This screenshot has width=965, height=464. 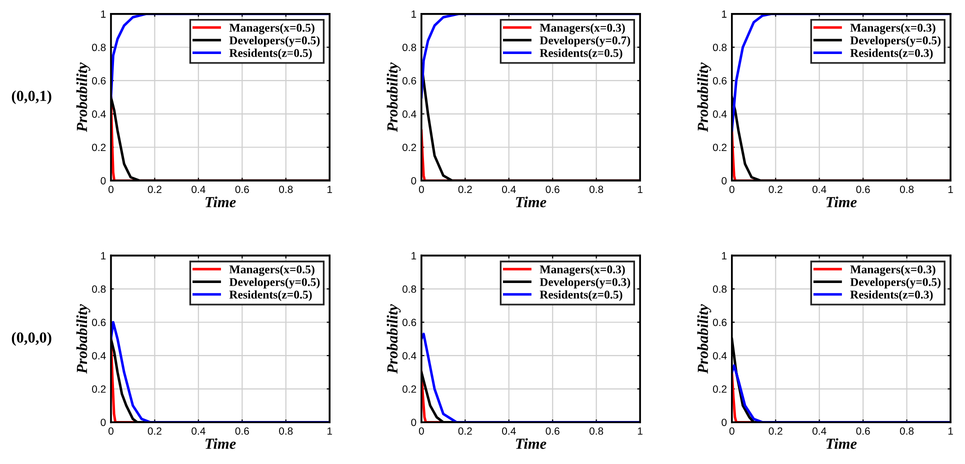 I want to click on text: (0,0,0), so click(x=32, y=339).